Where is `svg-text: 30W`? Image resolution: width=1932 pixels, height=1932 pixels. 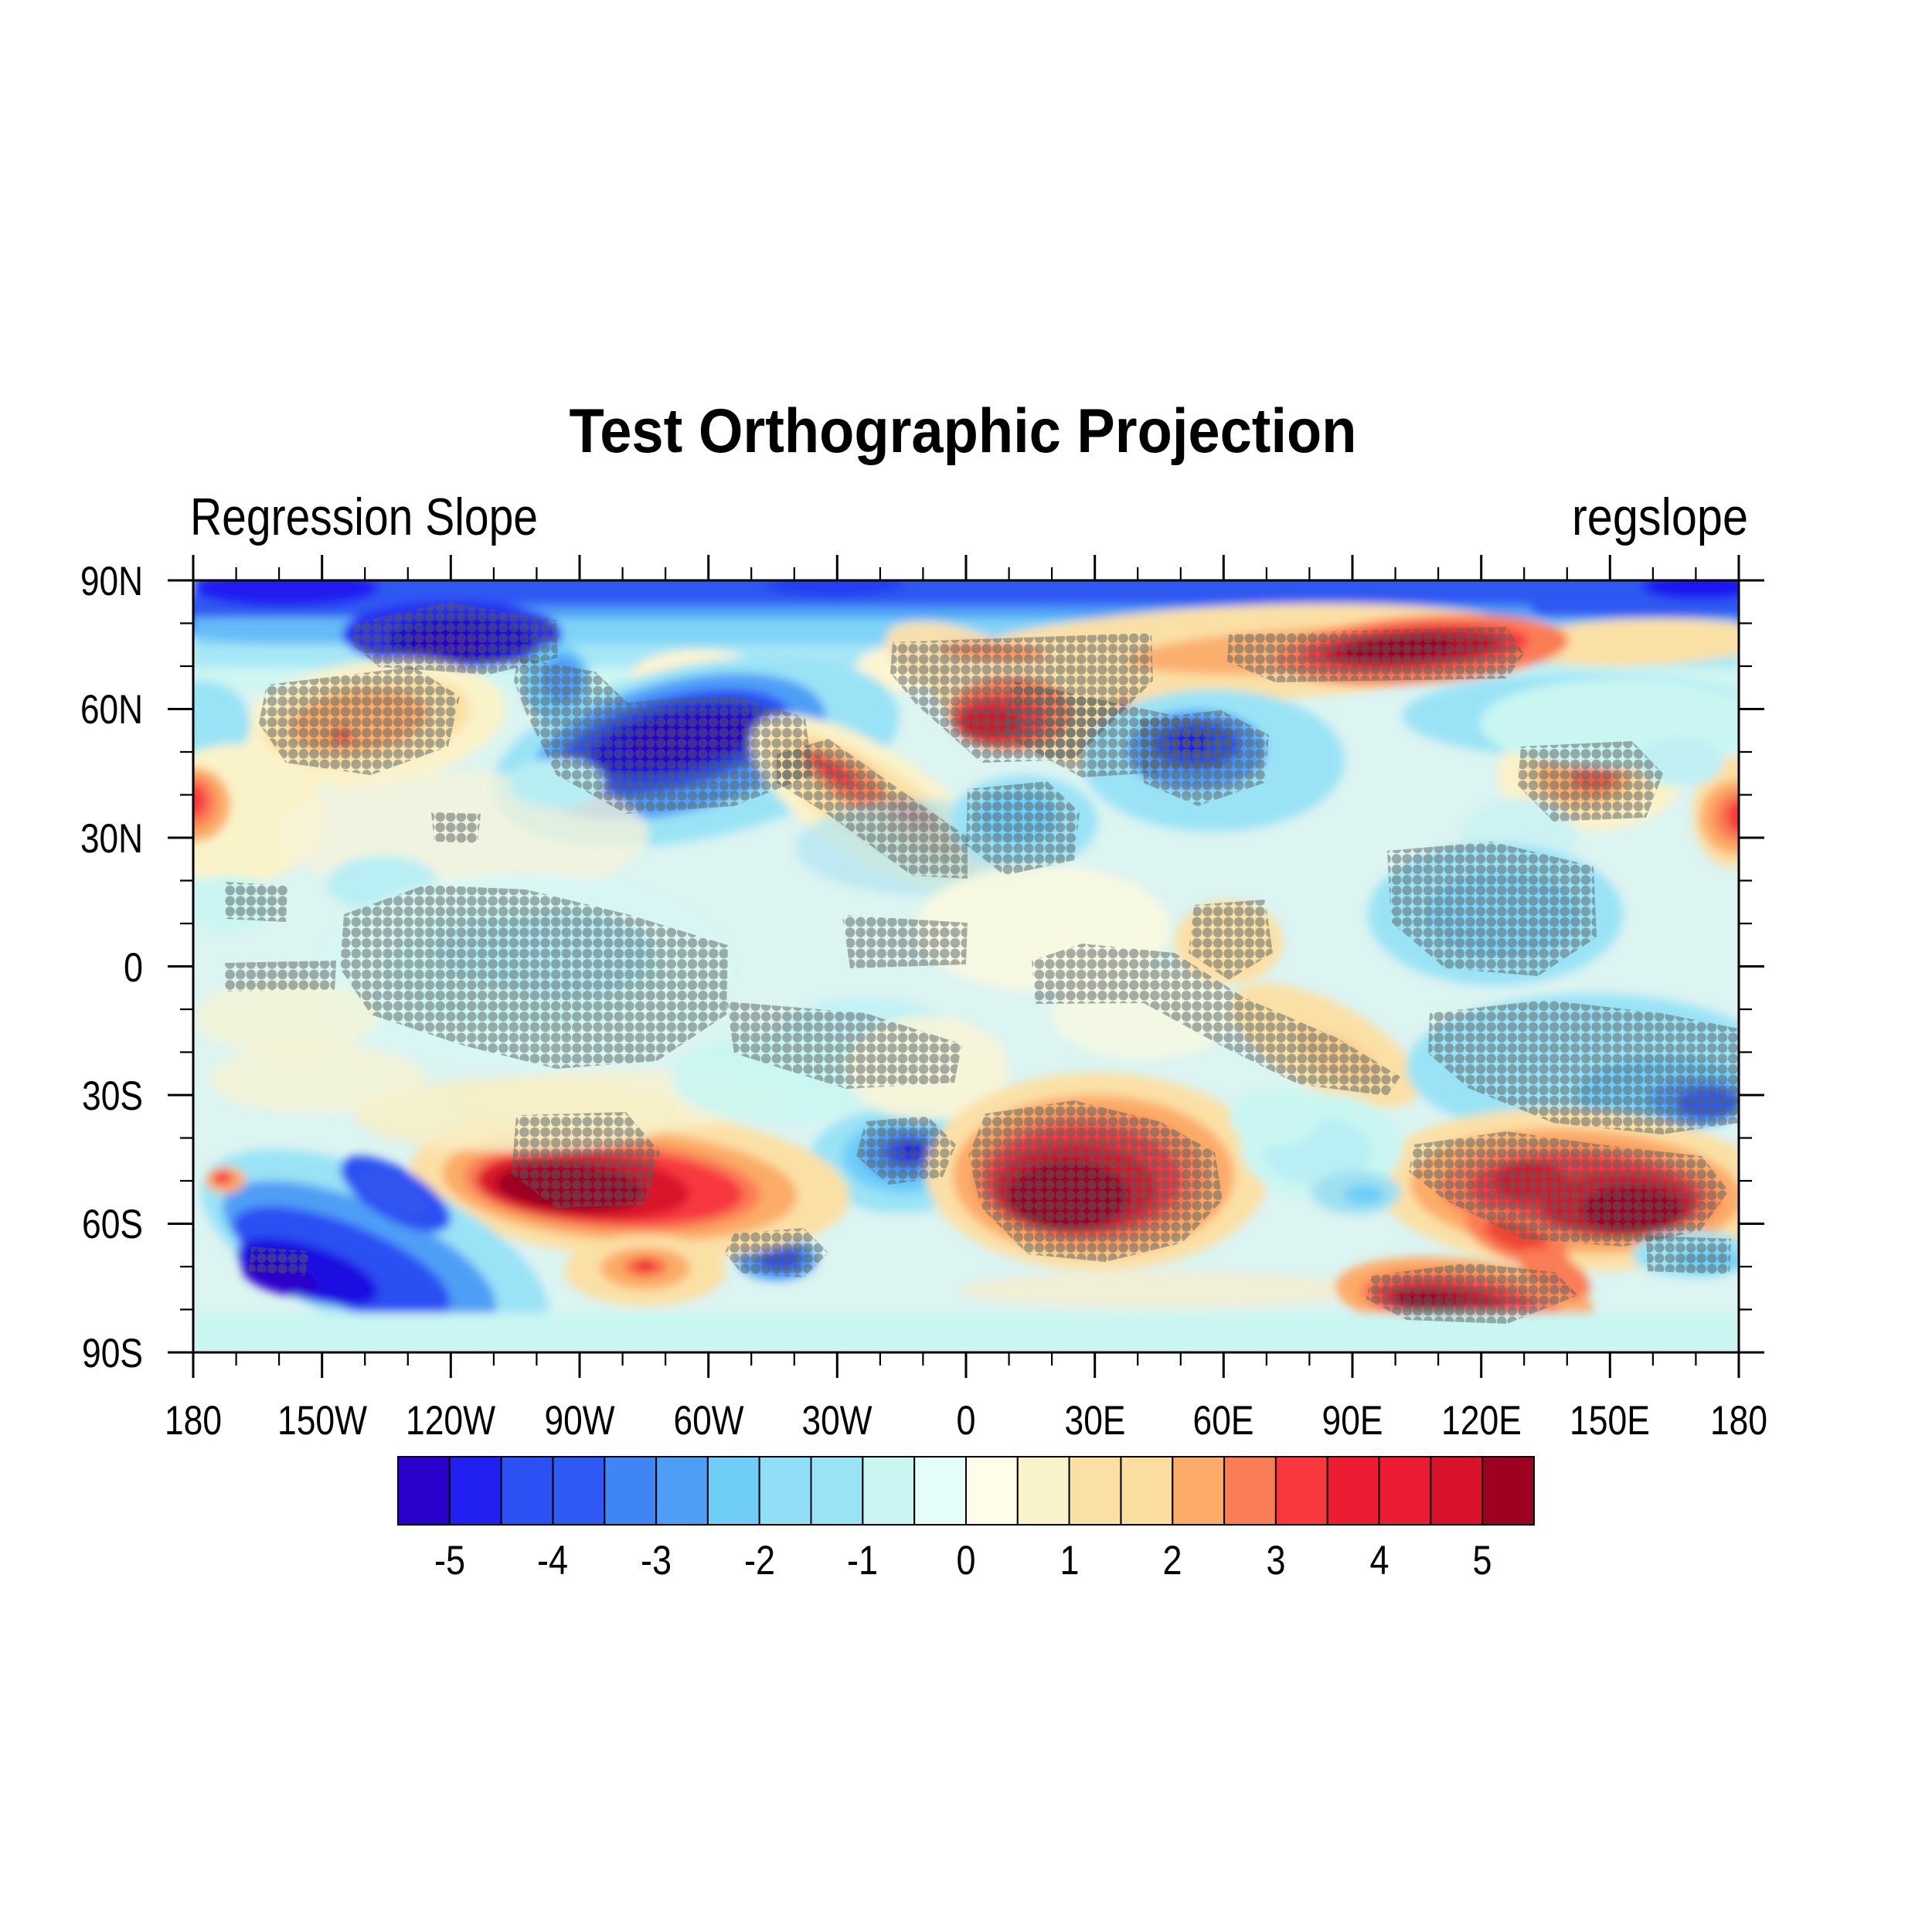 svg-text: 30W is located at coordinates (837, 1421).